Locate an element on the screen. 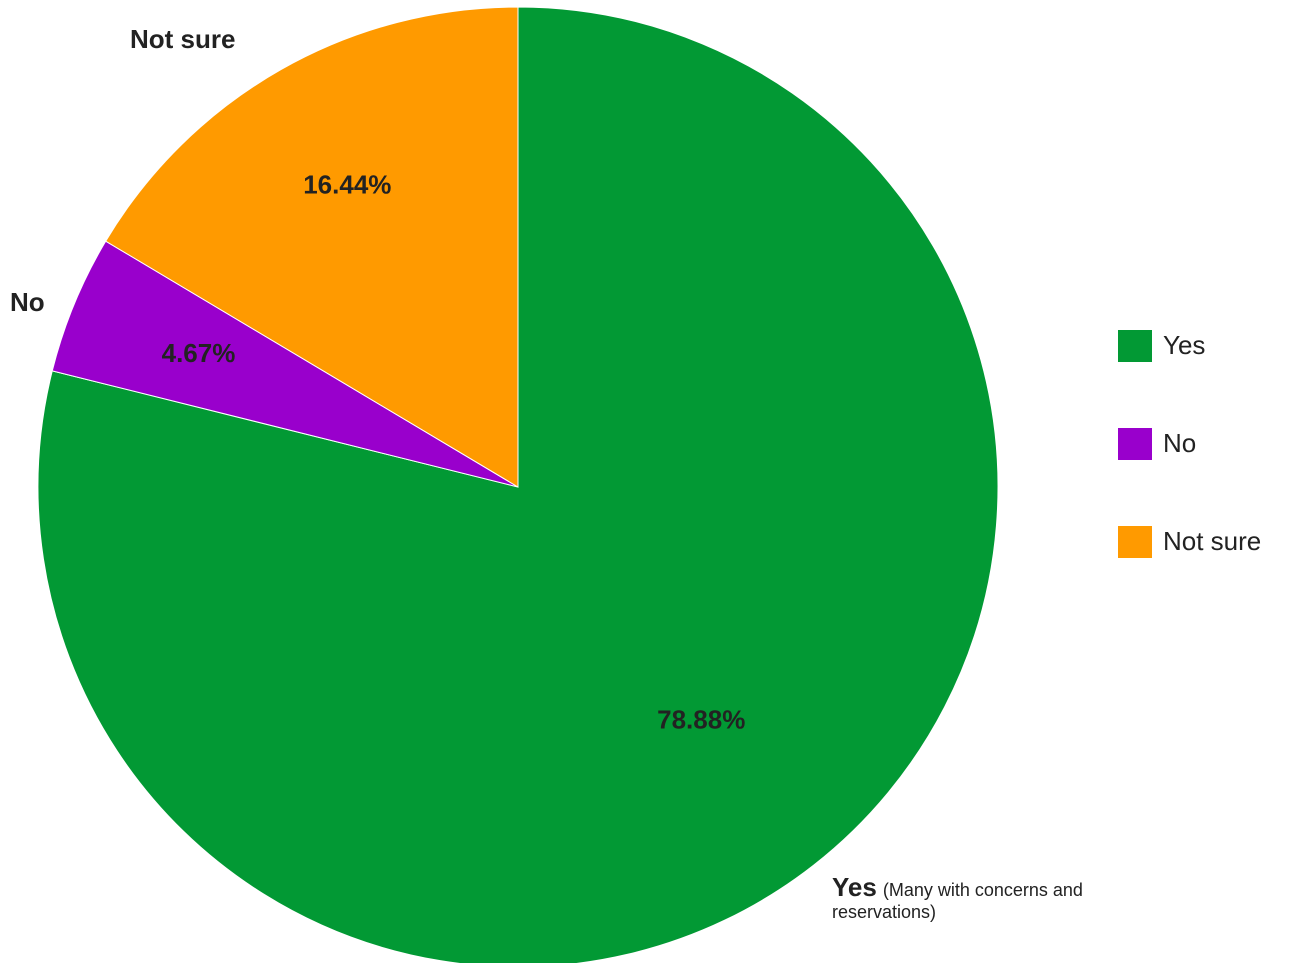 The height and width of the screenshot is (963, 1305). legend-swatch-not-sure is located at coordinates (1135, 542).